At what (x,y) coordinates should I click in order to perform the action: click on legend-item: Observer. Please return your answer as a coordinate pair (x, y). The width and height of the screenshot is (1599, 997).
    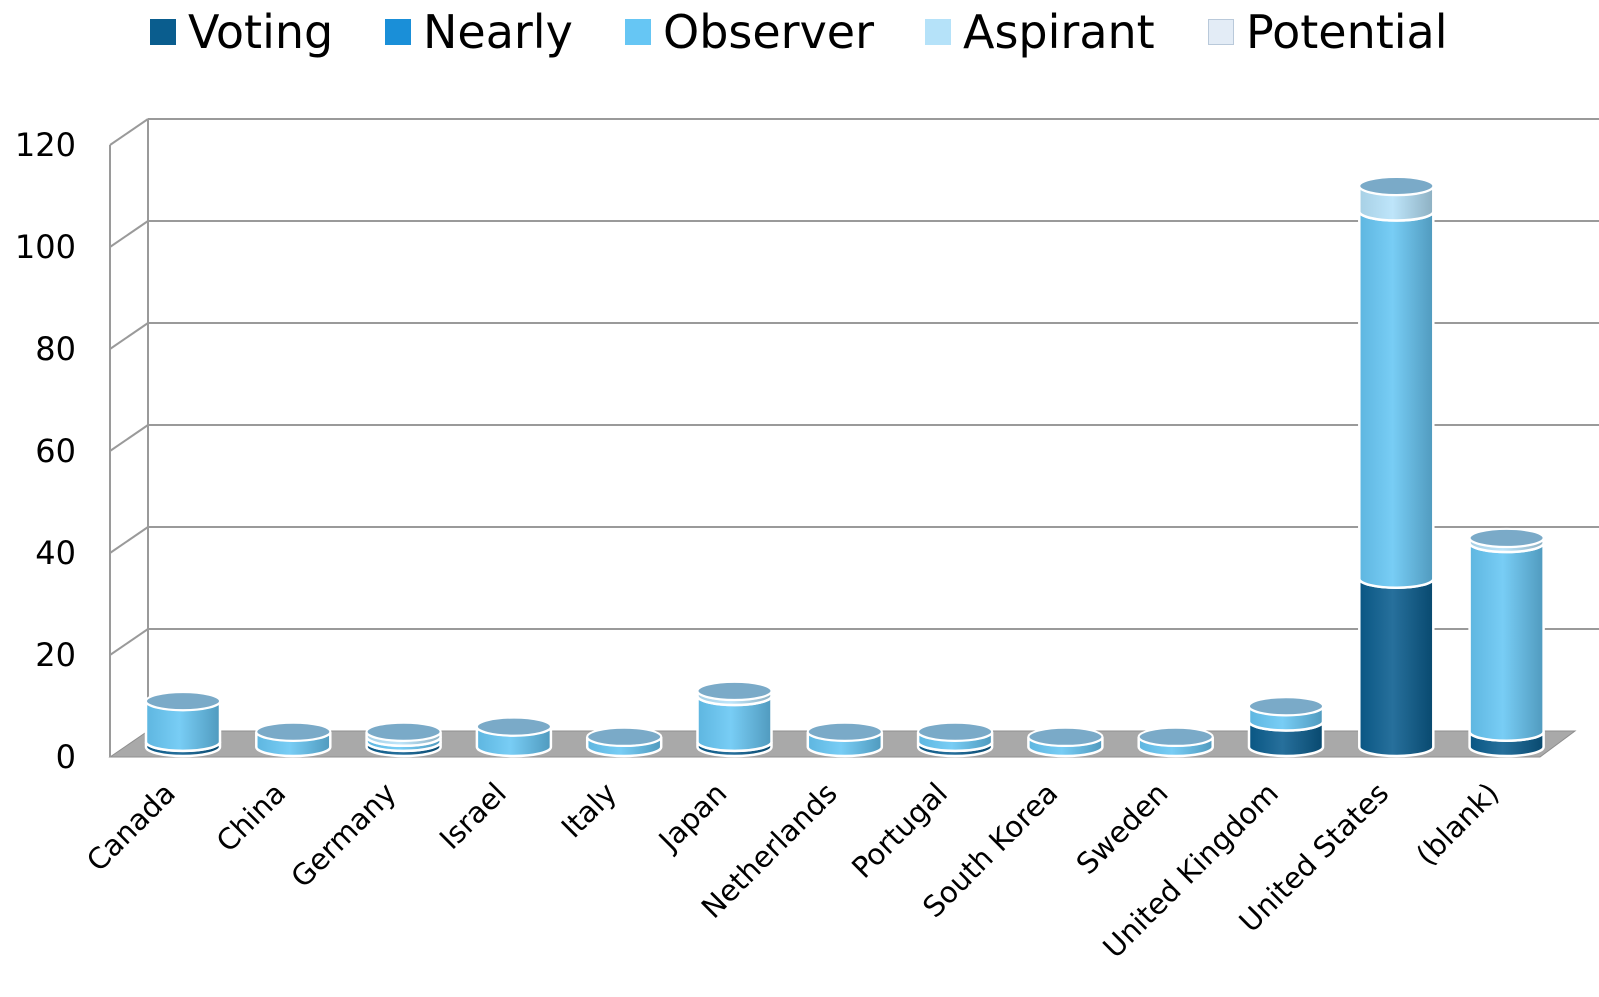
    Looking at the image, I should click on (749, 32).